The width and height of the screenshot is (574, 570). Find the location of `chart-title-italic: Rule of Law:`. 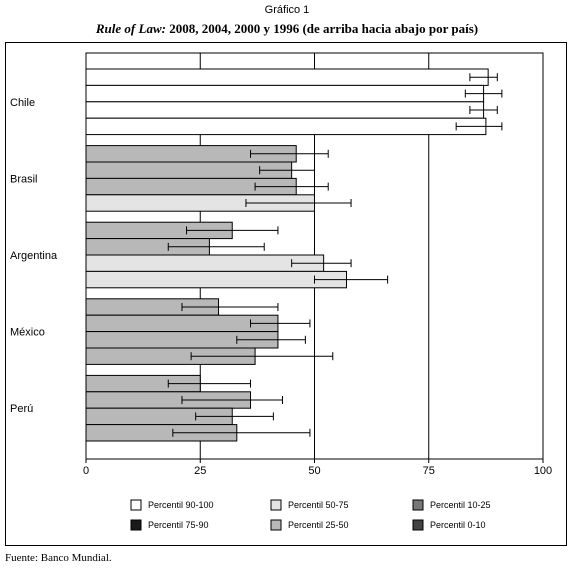

chart-title-italic: Rule of Law: is located at coordinates (130, 28).